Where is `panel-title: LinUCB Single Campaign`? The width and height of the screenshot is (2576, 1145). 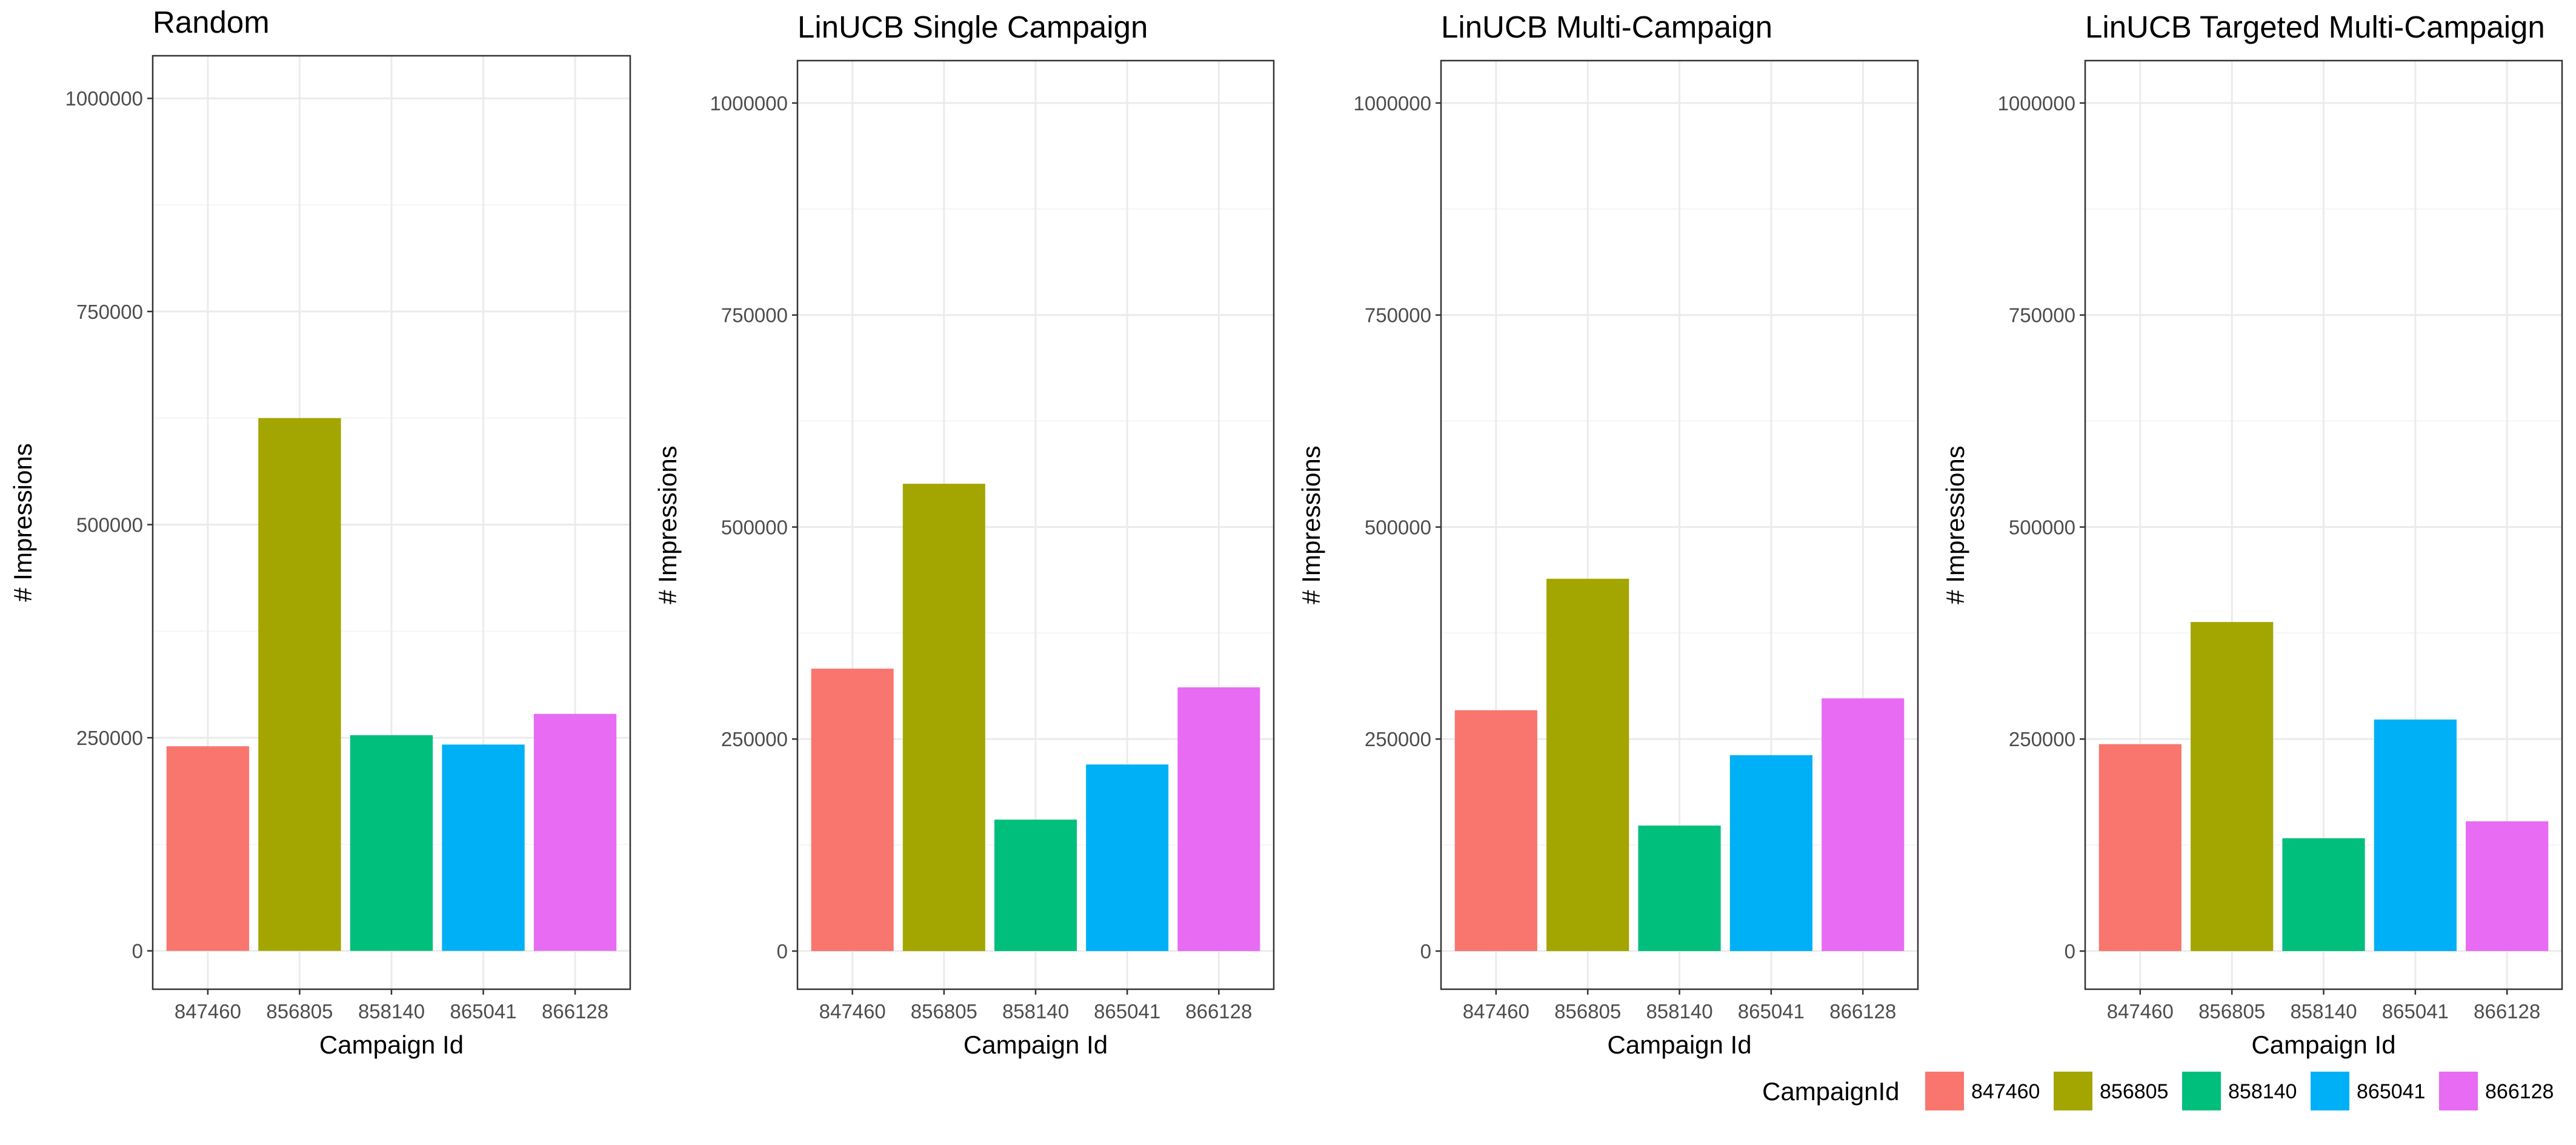 panel-title: LinUCB Single Campaign is located at coordinates (972, 27).